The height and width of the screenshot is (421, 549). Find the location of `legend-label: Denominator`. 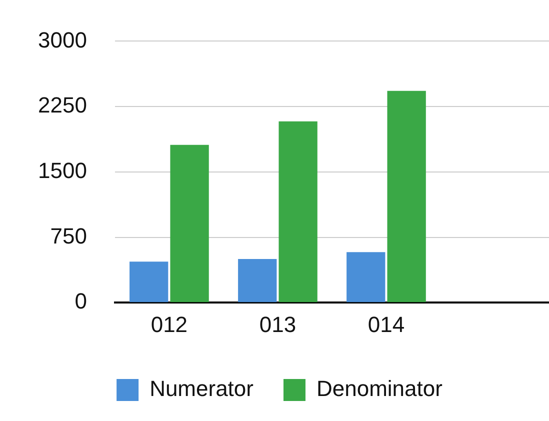

legend-label: Denominator is located at coordinates (379, 389).